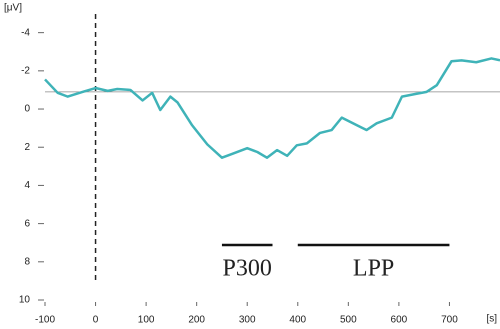  I want to click on y-tick-label: 0, so click(27, 109).